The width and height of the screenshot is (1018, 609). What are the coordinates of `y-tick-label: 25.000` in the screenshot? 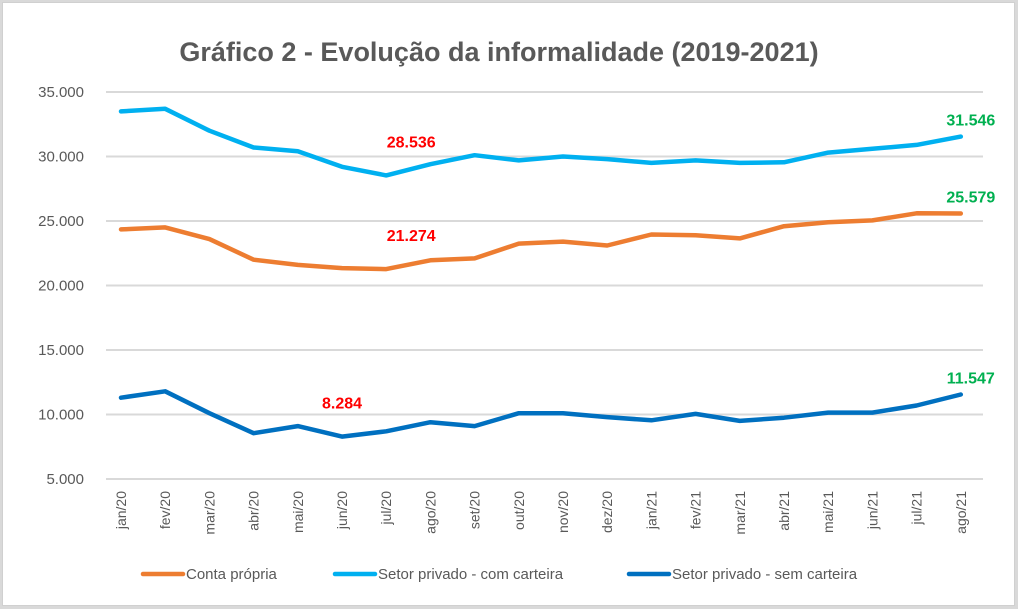 It's located at (61, 221).